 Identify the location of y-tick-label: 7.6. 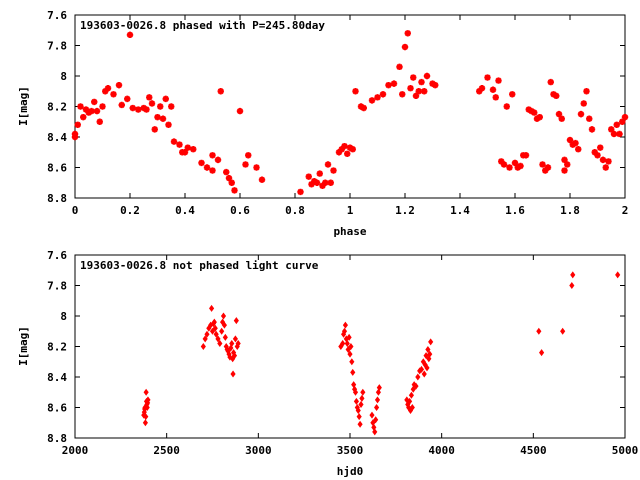
(57, 15).